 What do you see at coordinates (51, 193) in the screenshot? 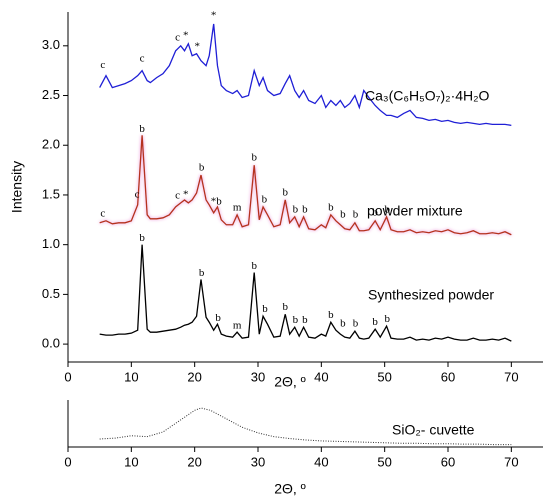
I see `y-tick-label: 1.5` at bounding box center [51, 193].